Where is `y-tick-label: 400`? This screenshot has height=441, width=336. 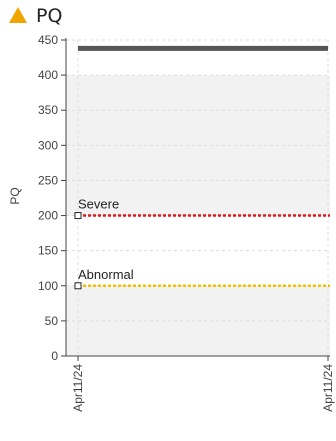 y-tick-label: 400 is located at coordinates (48, 75).